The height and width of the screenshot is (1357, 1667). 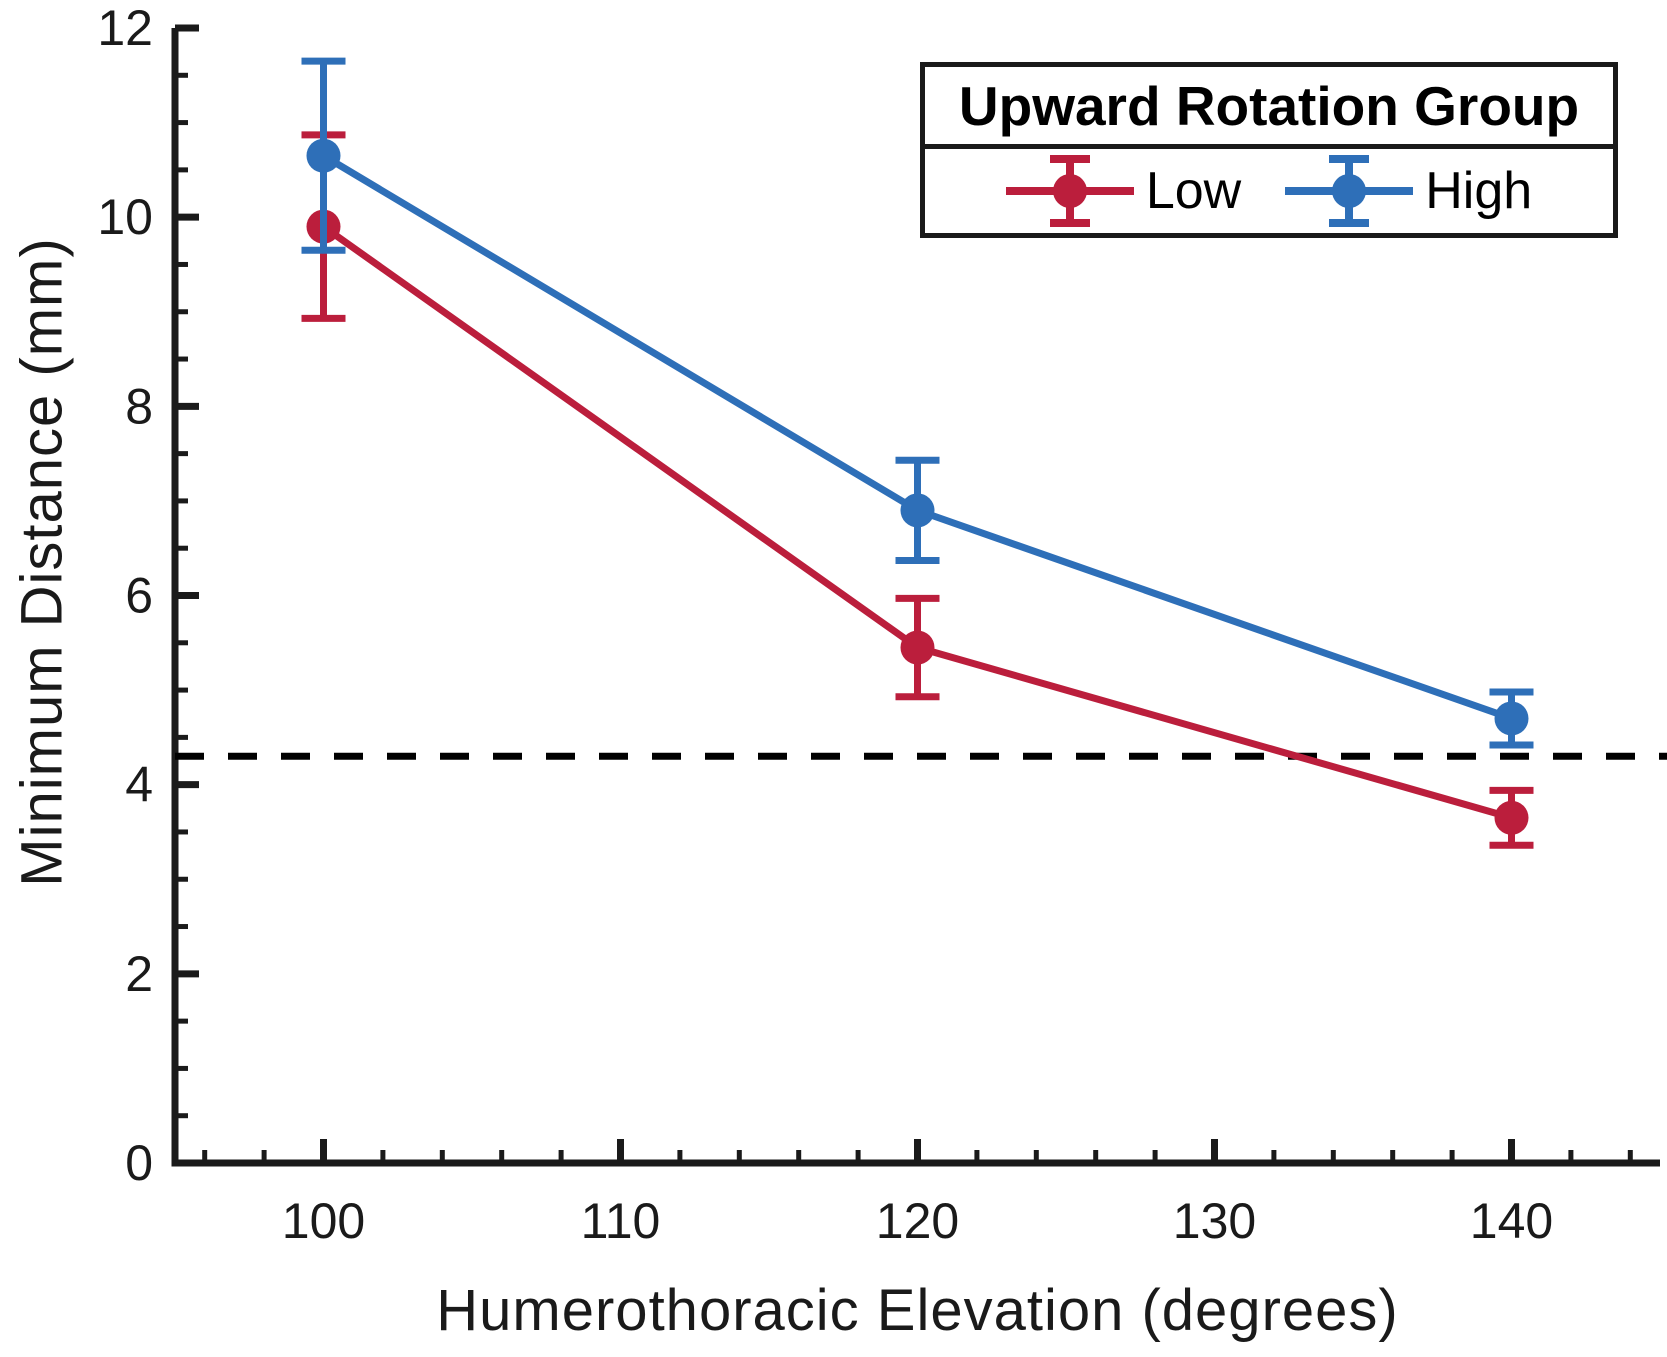 What do you see at coordinates (139, 406) in the screenshot?
I see `y-tick-label: 8` at bounding box center [139, 406].